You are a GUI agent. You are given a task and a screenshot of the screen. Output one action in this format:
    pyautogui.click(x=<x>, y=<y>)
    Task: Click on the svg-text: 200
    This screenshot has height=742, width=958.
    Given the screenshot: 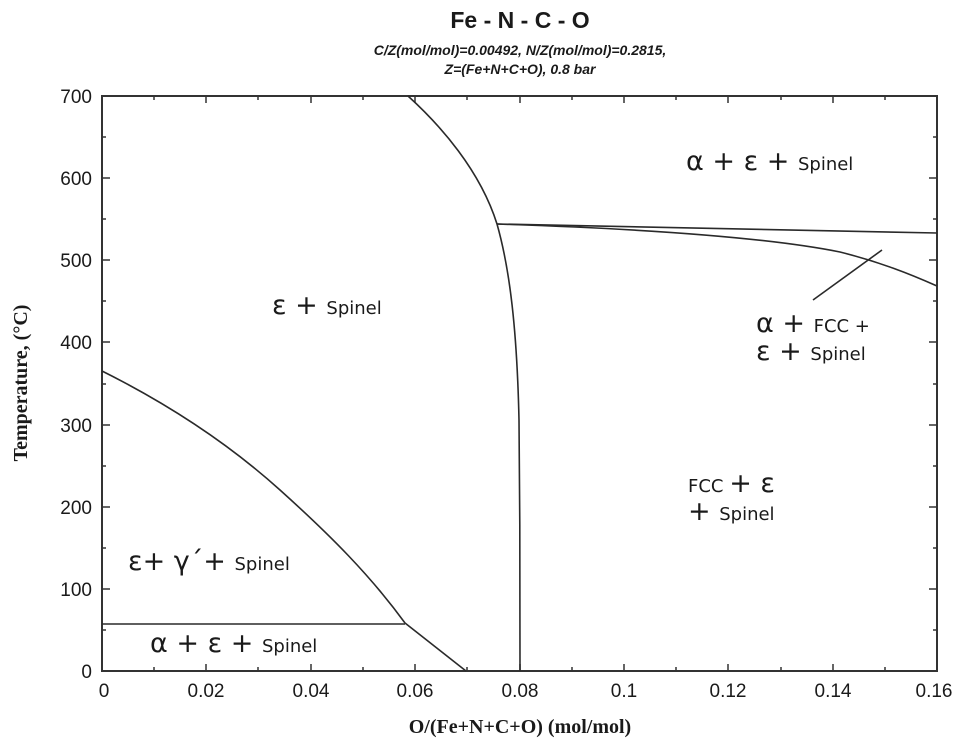 What is the action you would take?
    pyautogui.click(x=76, y=508)
    